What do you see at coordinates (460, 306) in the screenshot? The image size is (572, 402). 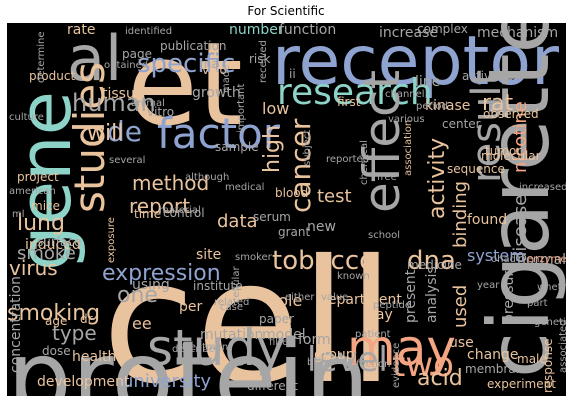 I see `word-used: used` at bounding box center [460, 306].